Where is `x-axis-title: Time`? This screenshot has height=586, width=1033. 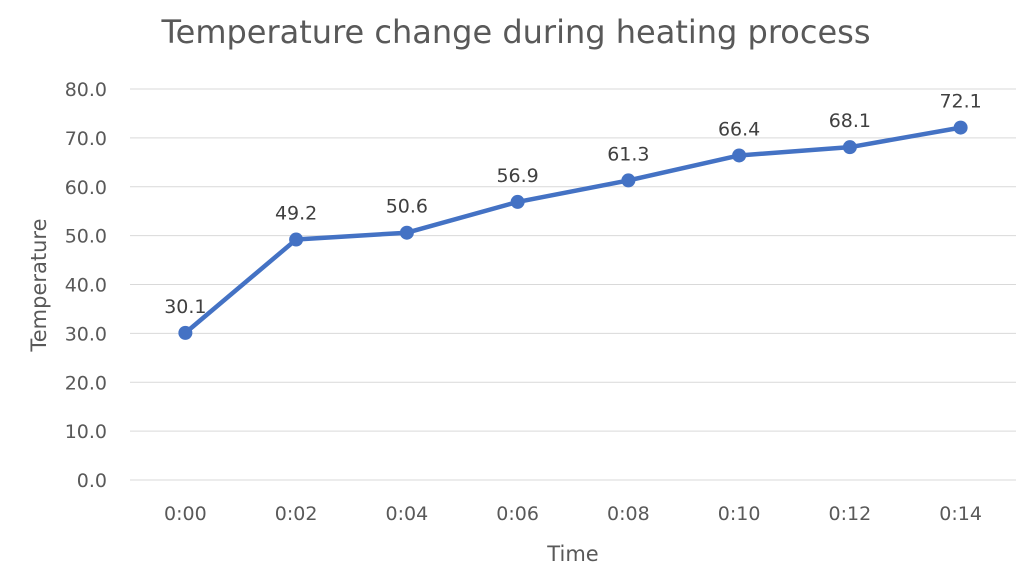
x-axis-title: Time is located at coordinates (572, 554).